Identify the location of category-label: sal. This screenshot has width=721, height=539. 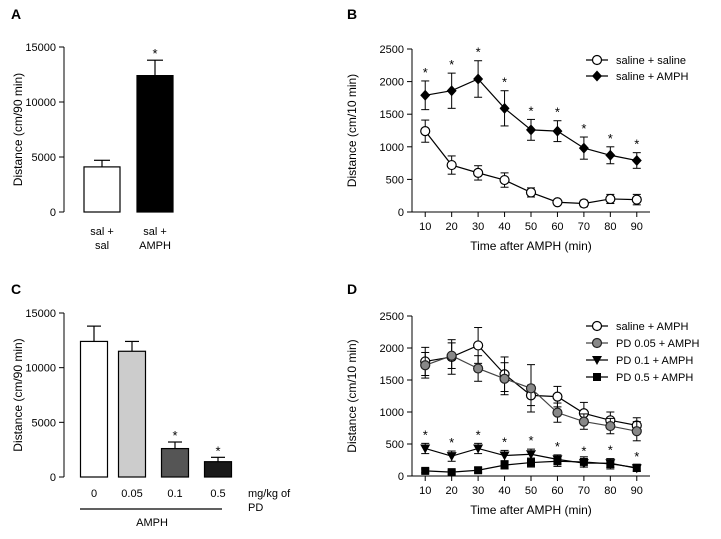
(102, 246).